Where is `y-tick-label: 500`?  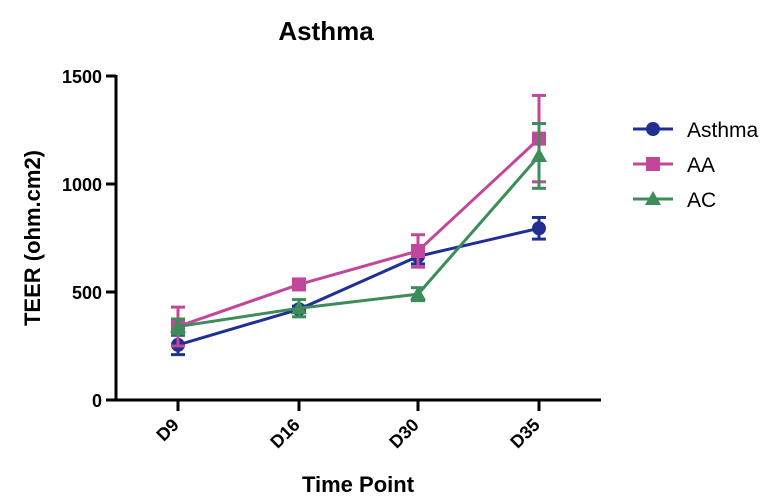 y-tick-label: 500 is located at coordinates (87, 293).